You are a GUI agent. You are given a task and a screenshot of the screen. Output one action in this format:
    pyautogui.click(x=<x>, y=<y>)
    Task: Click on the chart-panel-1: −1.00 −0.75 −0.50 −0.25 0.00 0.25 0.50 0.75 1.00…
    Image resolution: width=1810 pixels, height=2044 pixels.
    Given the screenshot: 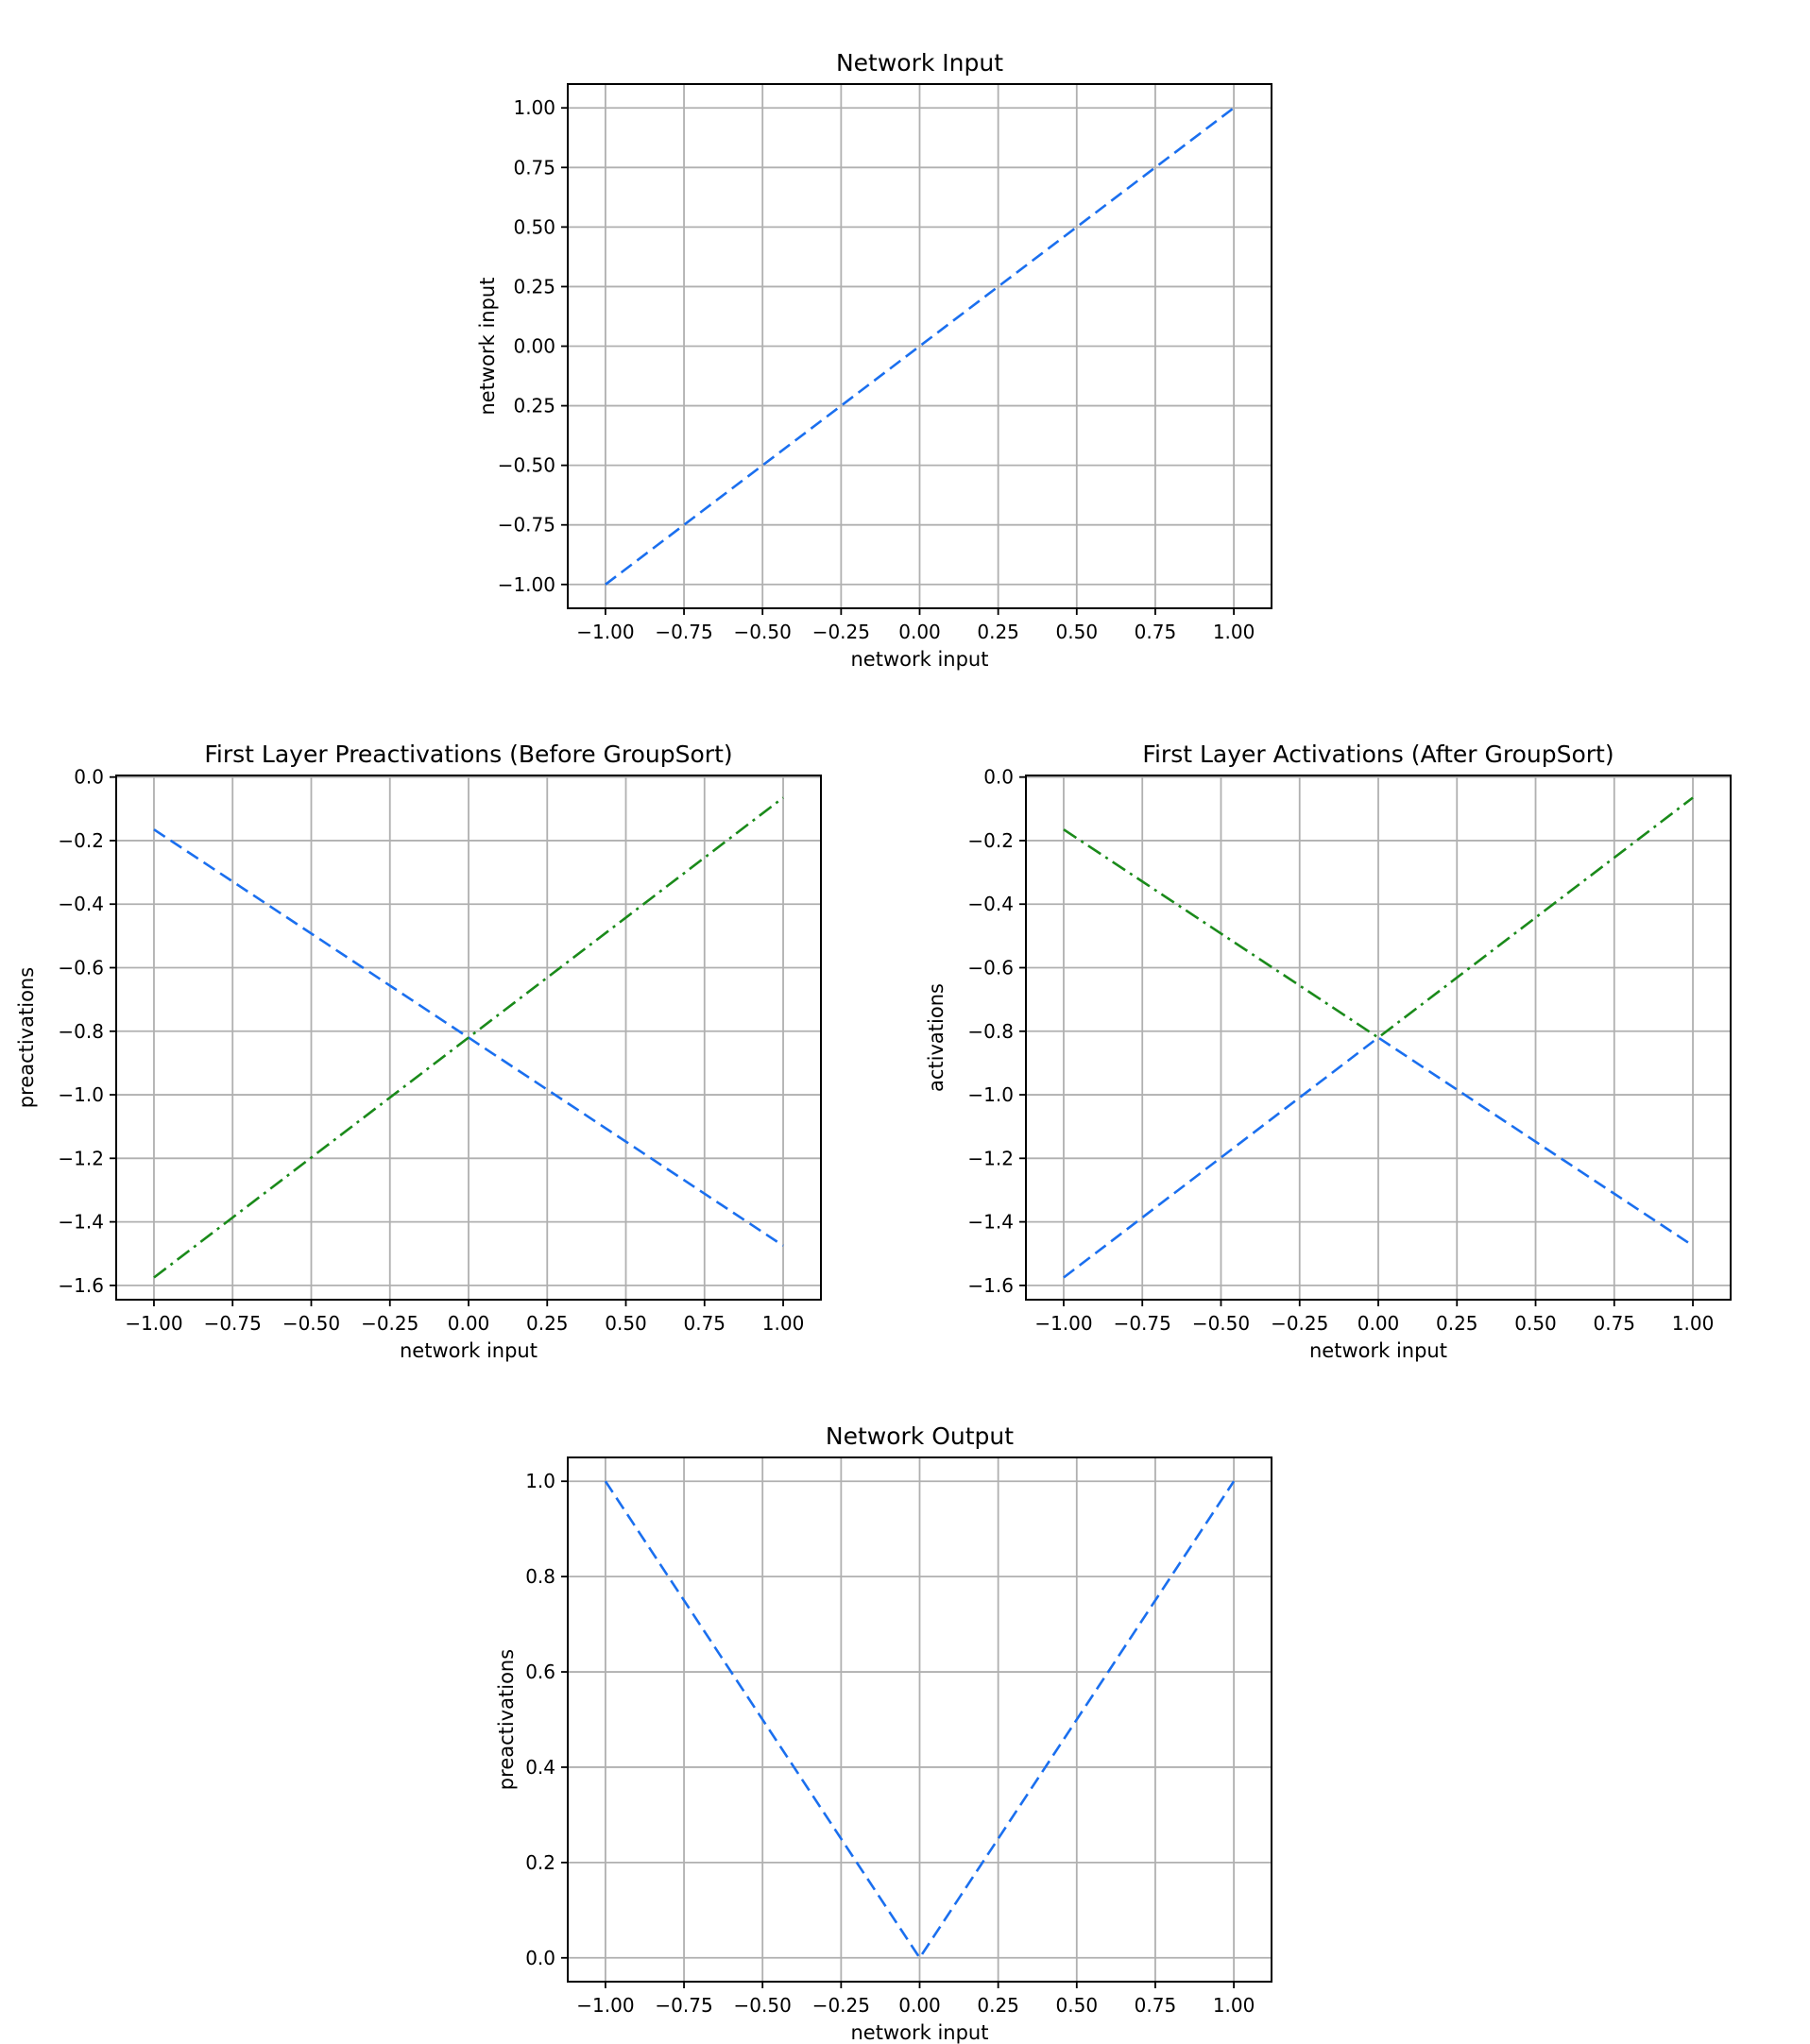 What is the action you would take?
    pyautogui.click(x=874, y=360)
    